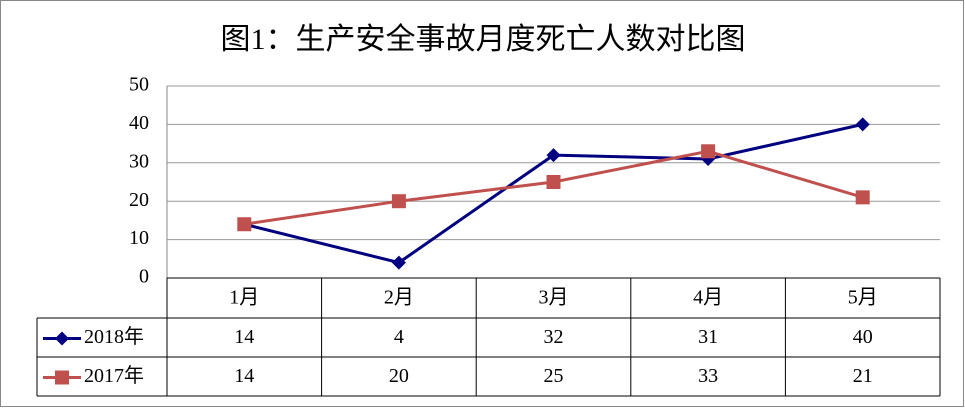 The width and height of the screenshot is (965, 408). I want to click on table-value: 32, so click(554, 337).